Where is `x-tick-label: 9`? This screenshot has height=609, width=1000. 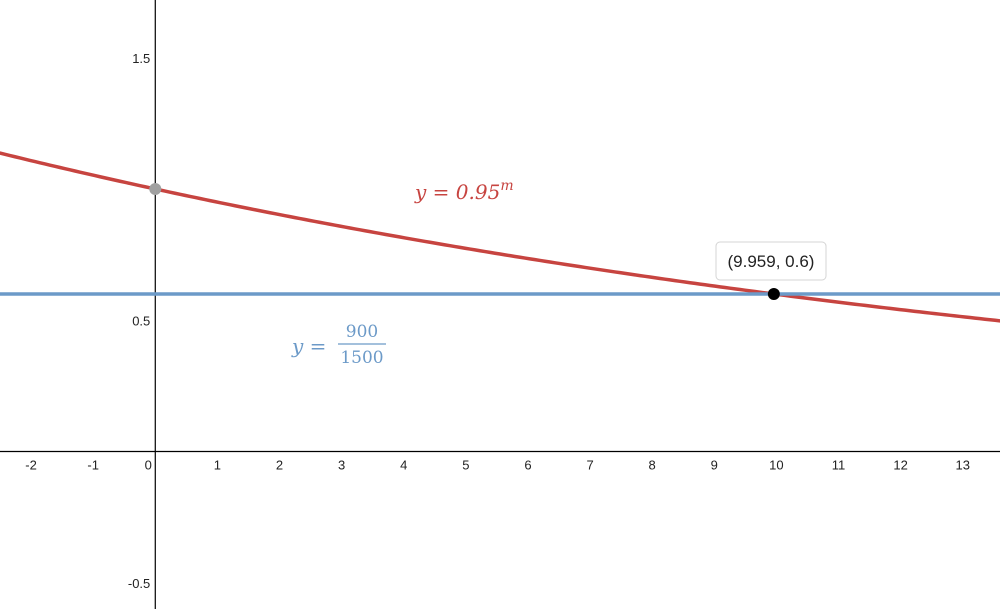 x-tick-label: 9 is located at coordinates (714, 465).